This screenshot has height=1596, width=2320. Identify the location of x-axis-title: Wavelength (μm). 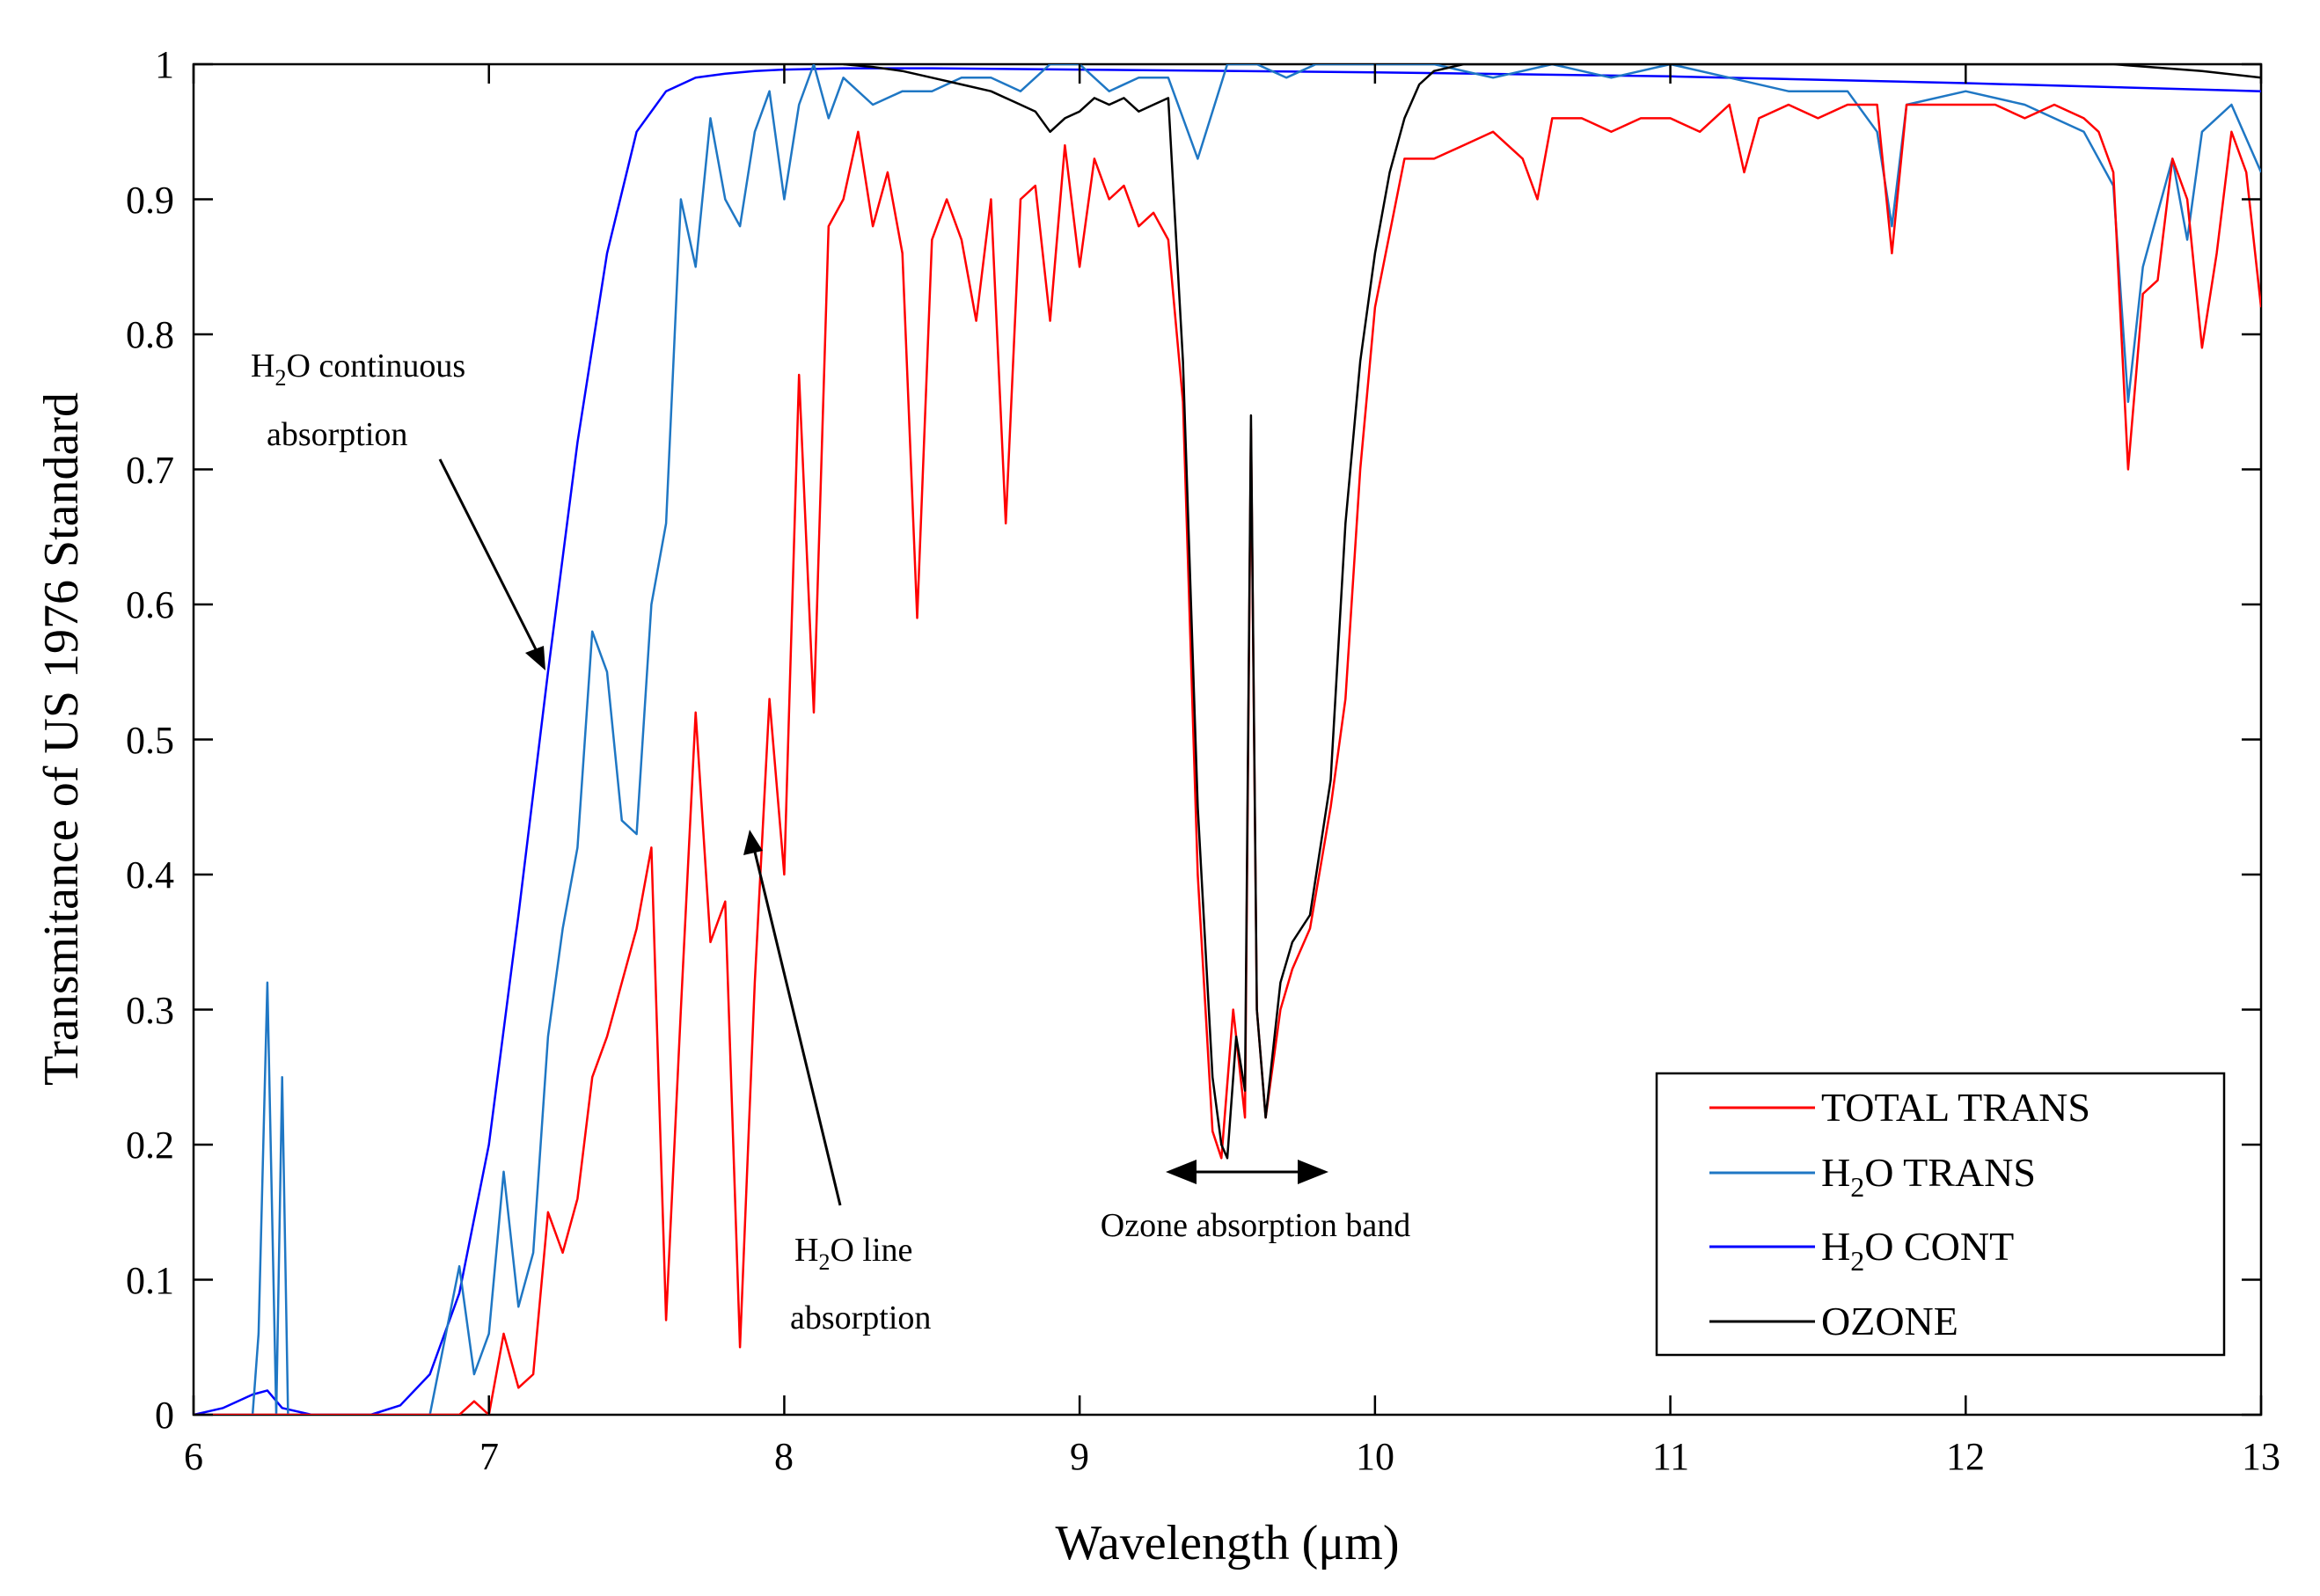
(1228, 1543).